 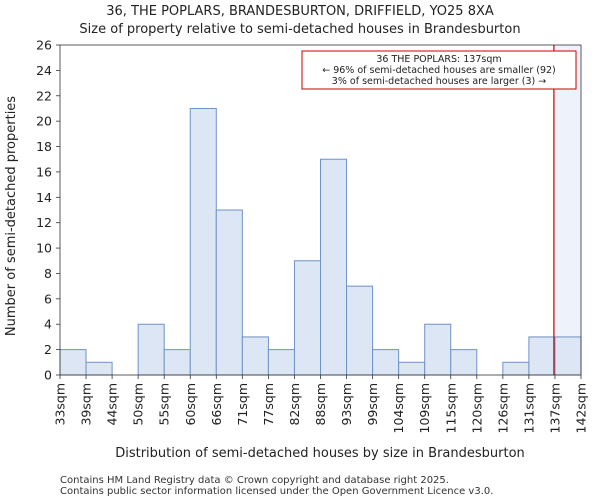 What do you see at coordinates (11, 216) in the screenshot?
I see `y-axis-label: Number of semi-detached properties` at bounding box center [11, 216].